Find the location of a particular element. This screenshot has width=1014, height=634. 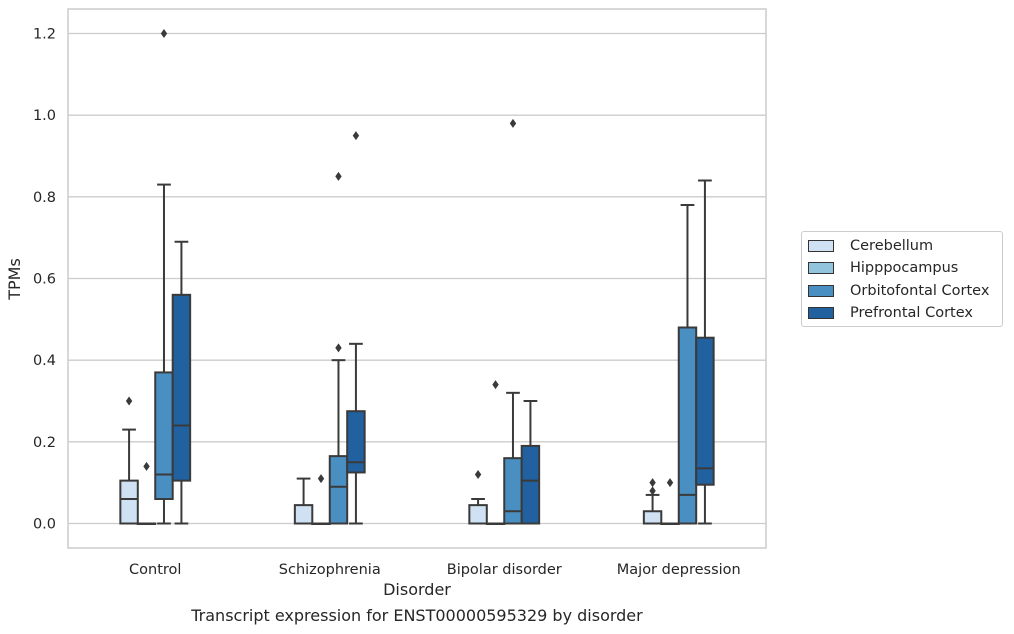

legend-label: Prefrontal Cortex is located at coordinates (911, 313).